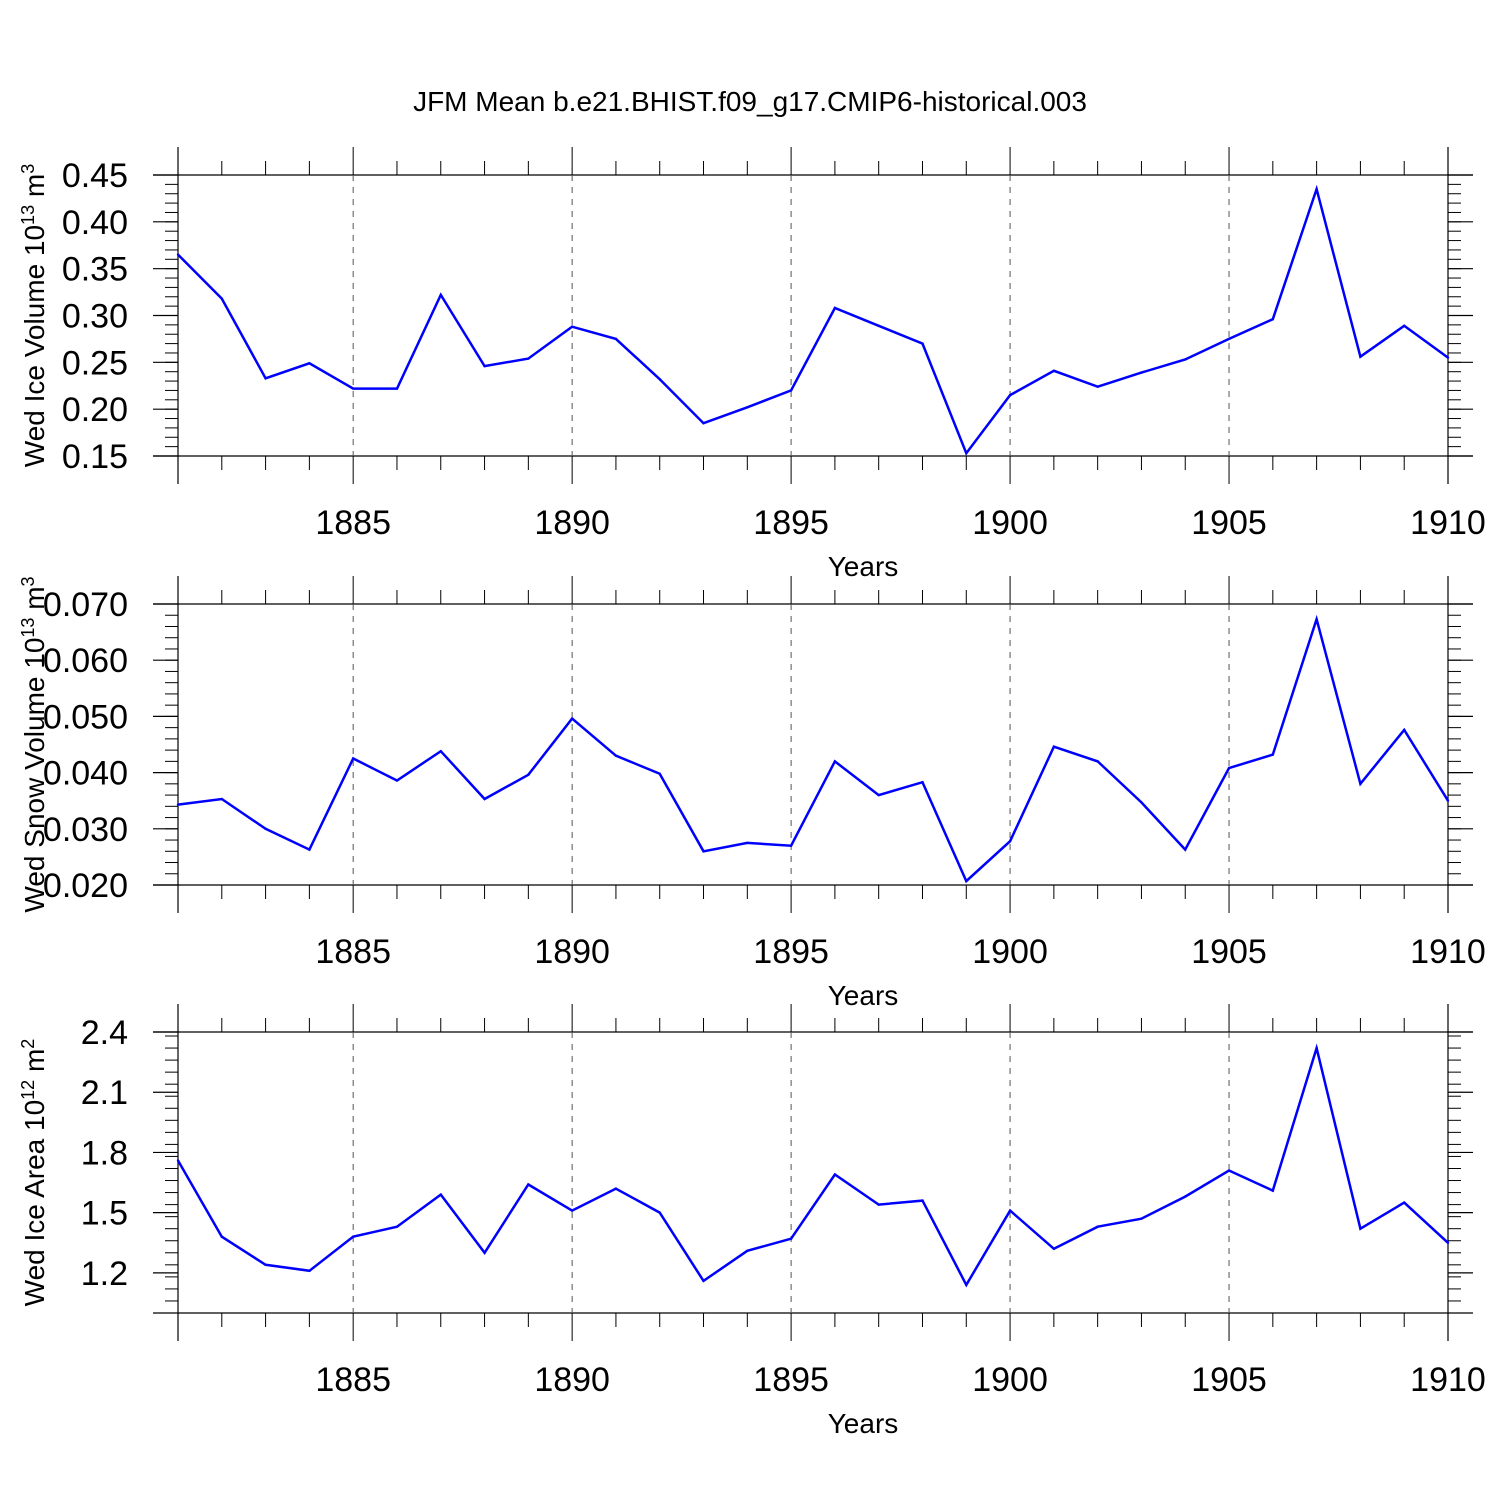 Image resolution: width=1500 pixels, height=1500 pixels. I want to click on y-axis-label-text: Wed Ice Volume 10, so click(34, 346).